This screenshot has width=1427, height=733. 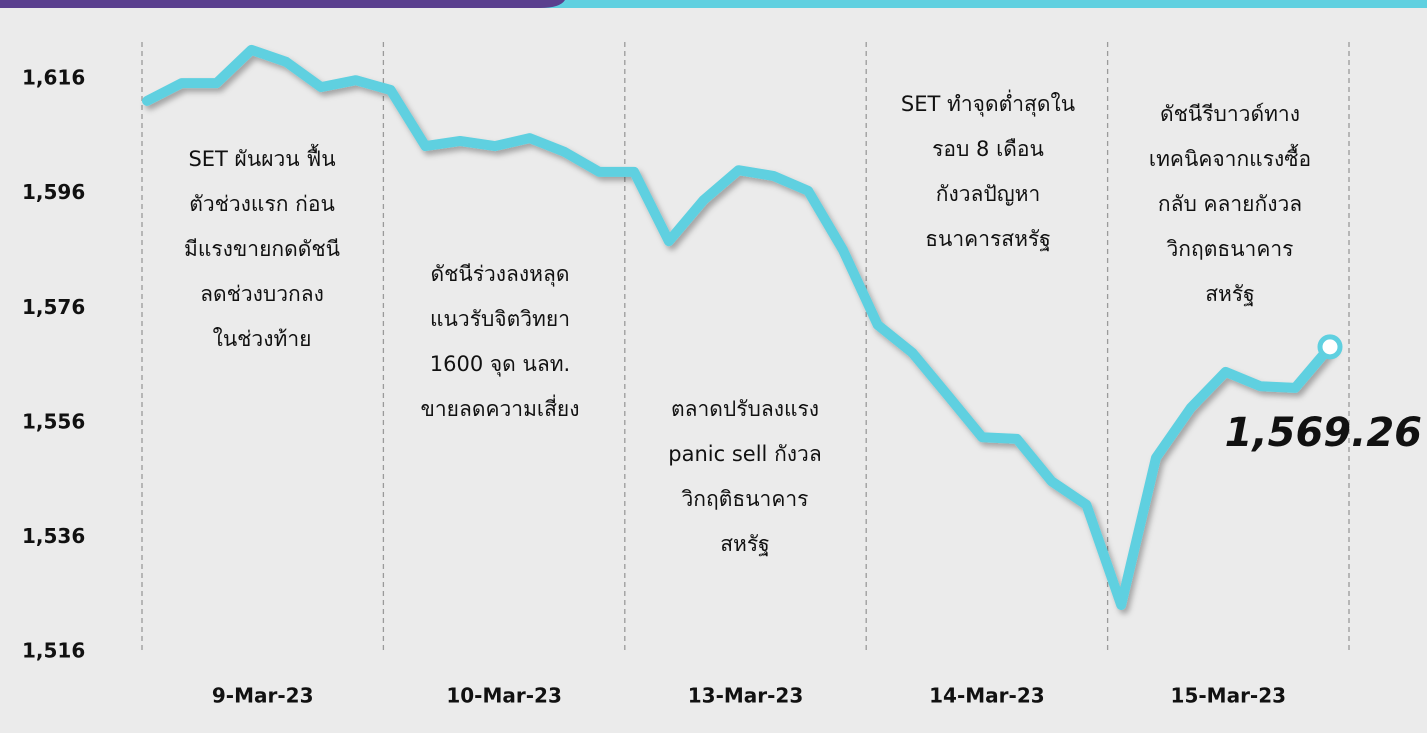 I want to click on annotation: ขายลดความเสี่ยง, so click(x=500, y=407).